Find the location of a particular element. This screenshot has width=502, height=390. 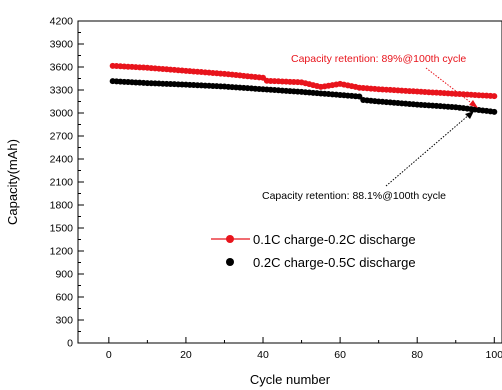

x-tick-label: 20 is located at coordinates (186, 355).